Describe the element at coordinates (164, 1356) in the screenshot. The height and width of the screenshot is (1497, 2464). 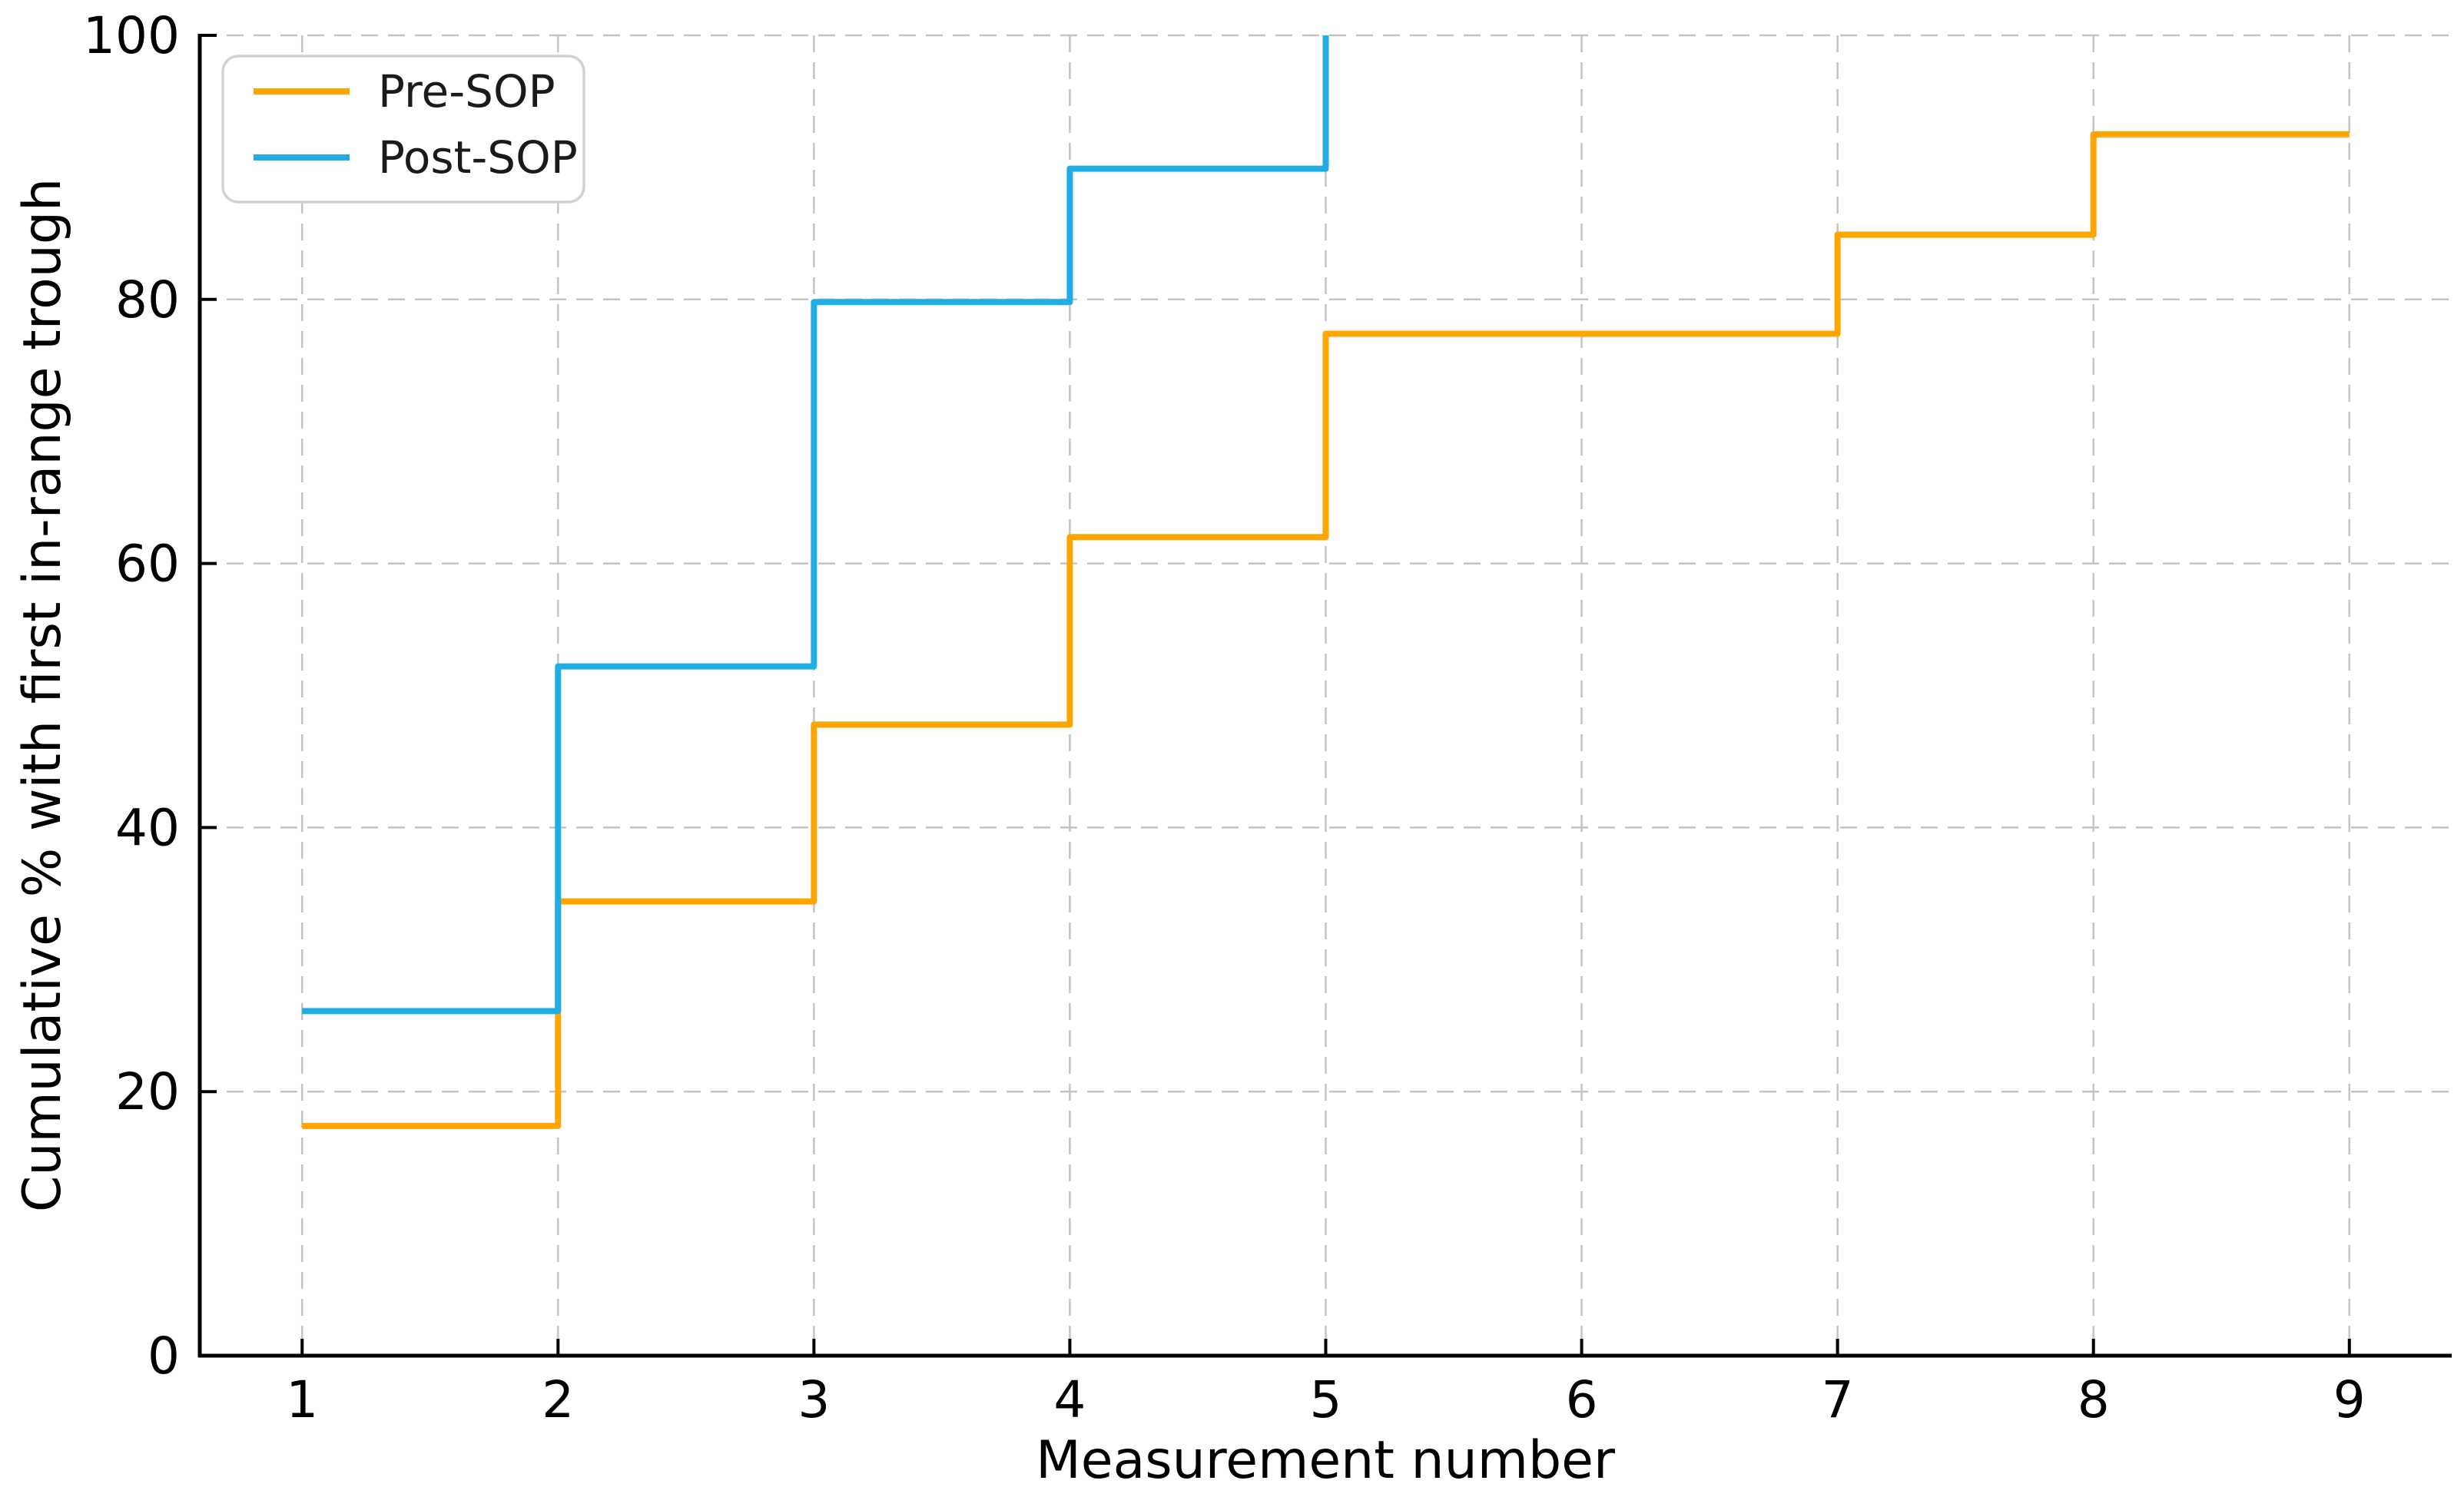
I see `y-tick-label-0: 0` at that location.